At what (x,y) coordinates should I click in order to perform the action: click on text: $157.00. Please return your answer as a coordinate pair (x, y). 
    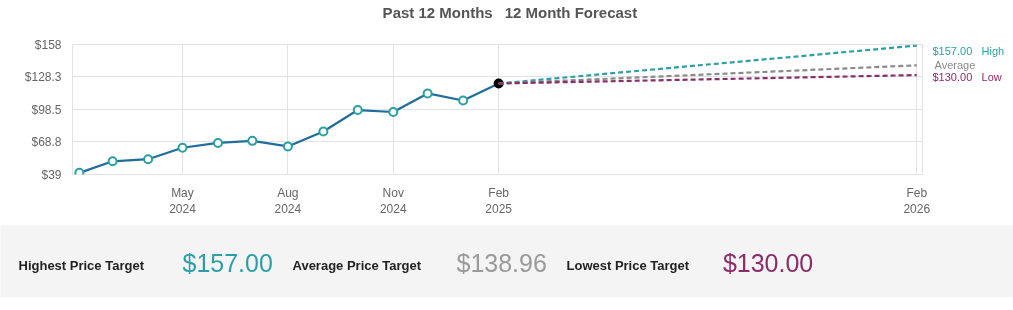
    Looking at the image, I should click on (227, 262).